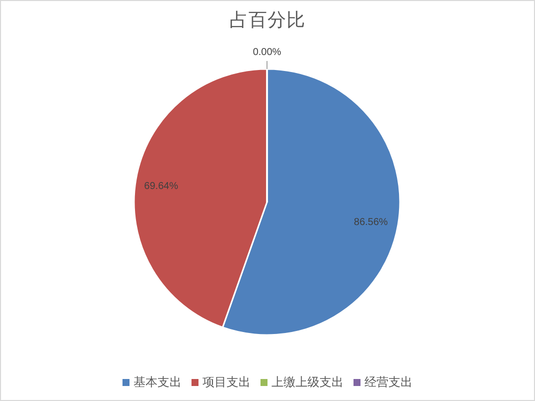 This screenshot has width=535, height=401. Describe the element at coordinates (158, 382) in the screenshot. I see `legend-label: 基本支出` at that location.